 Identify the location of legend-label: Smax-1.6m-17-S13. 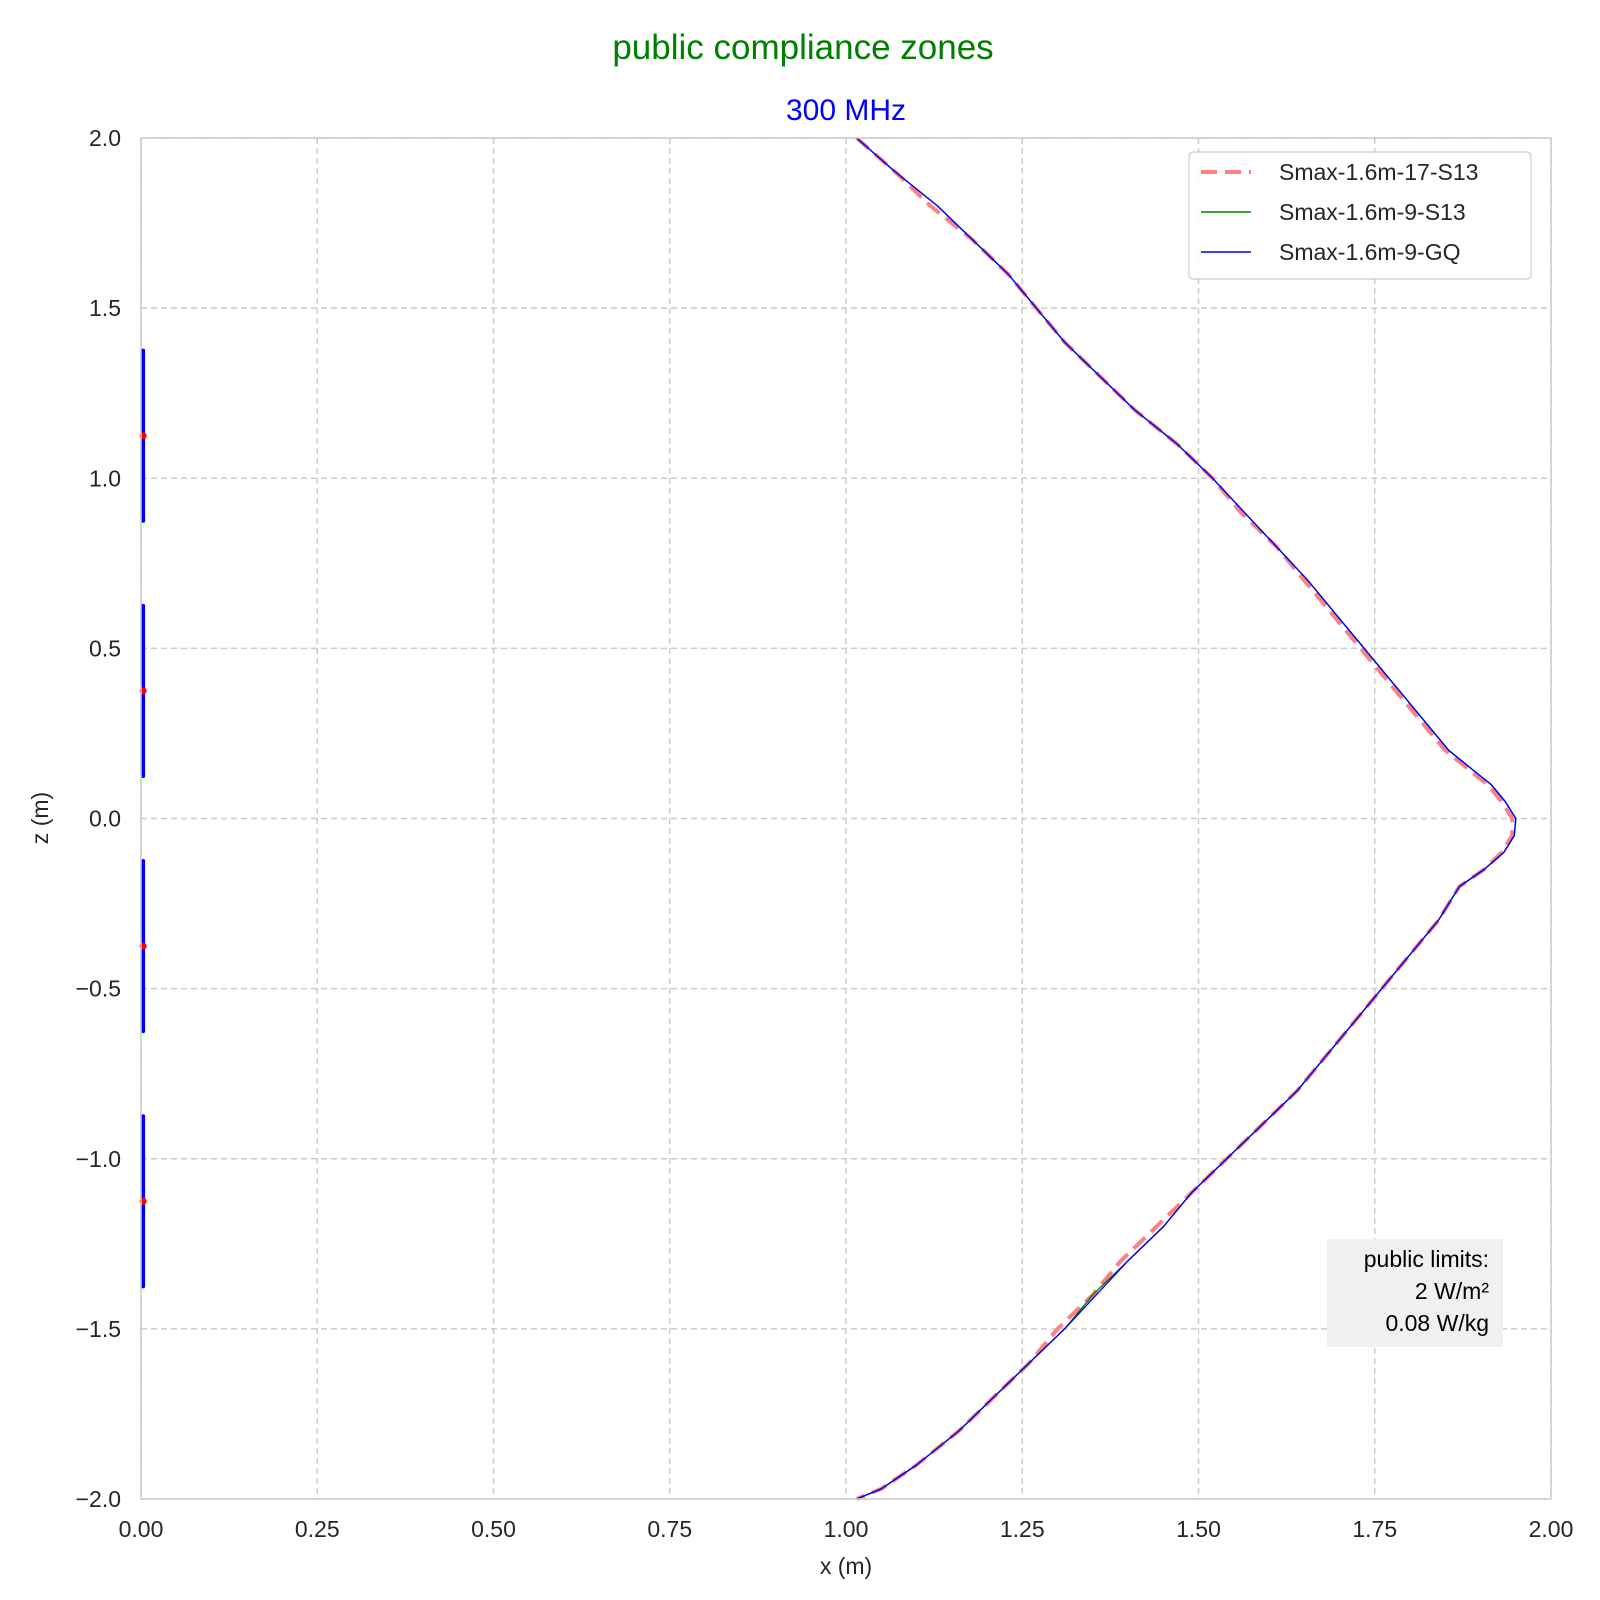
(1378, 172).